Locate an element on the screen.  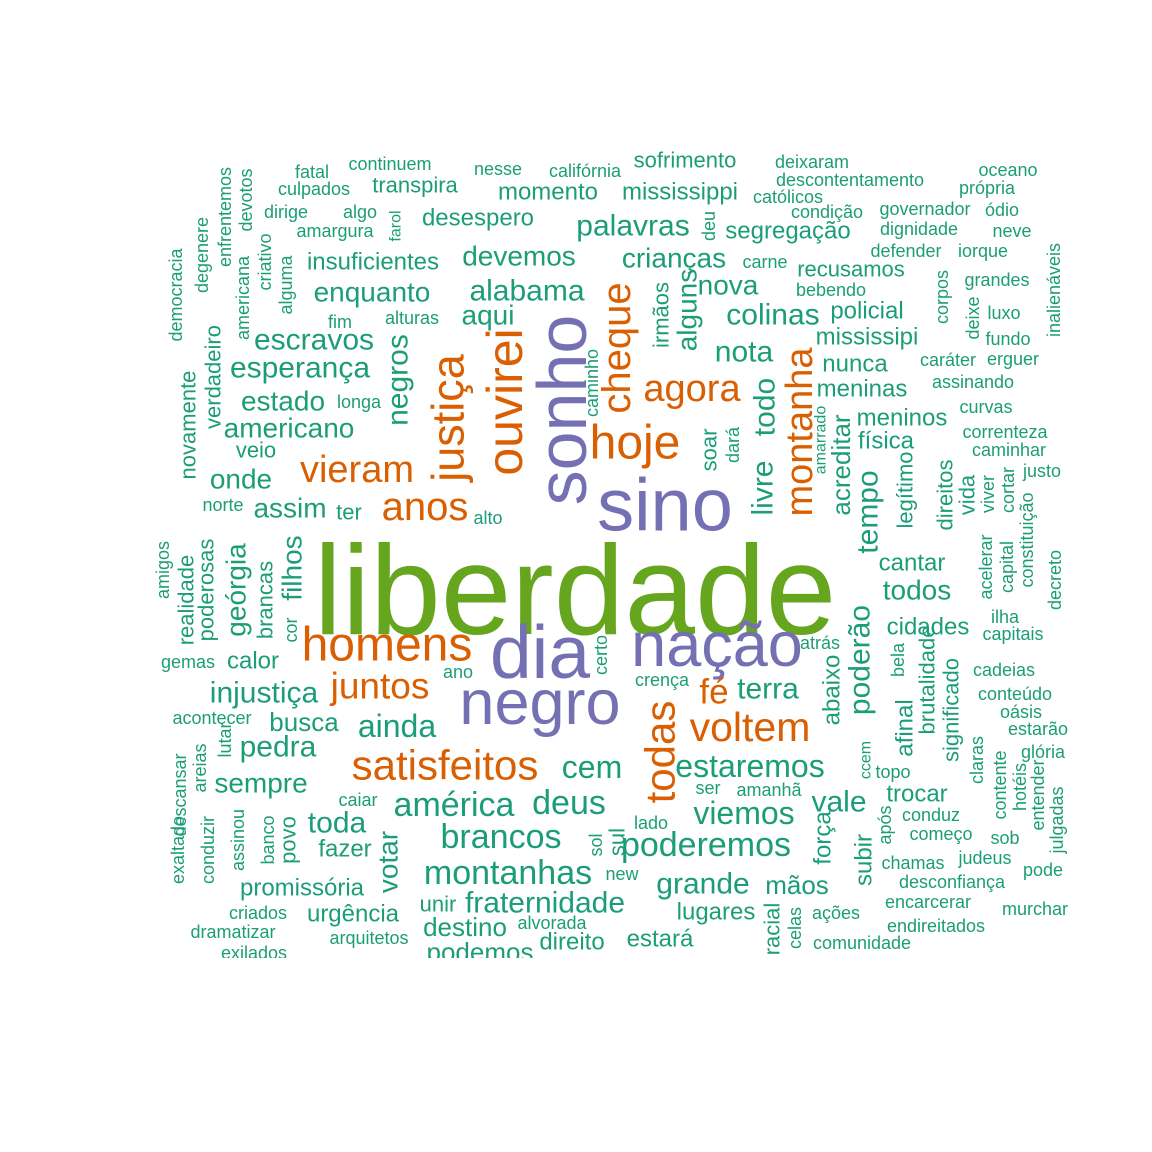
word: novamente is located at coordinates (188, 425).